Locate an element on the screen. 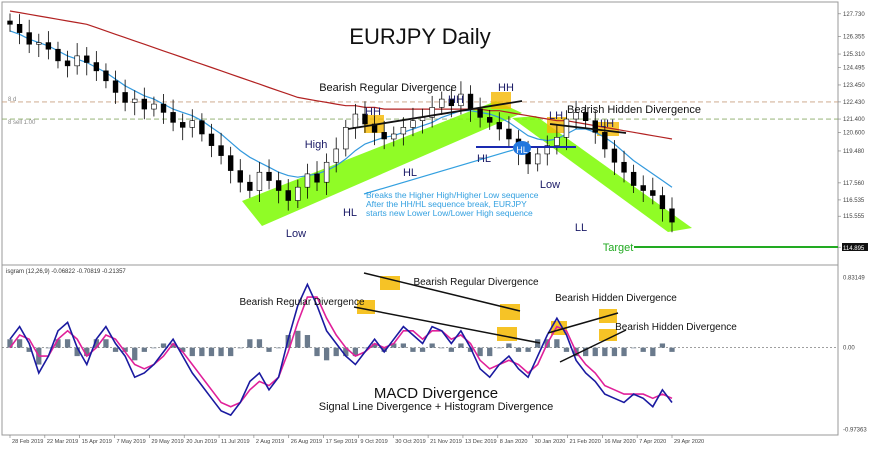 This screenshot has width=872, height=452. date-axis-tick-label: 30 Jan 2020 is located at coordinates (550, 442).